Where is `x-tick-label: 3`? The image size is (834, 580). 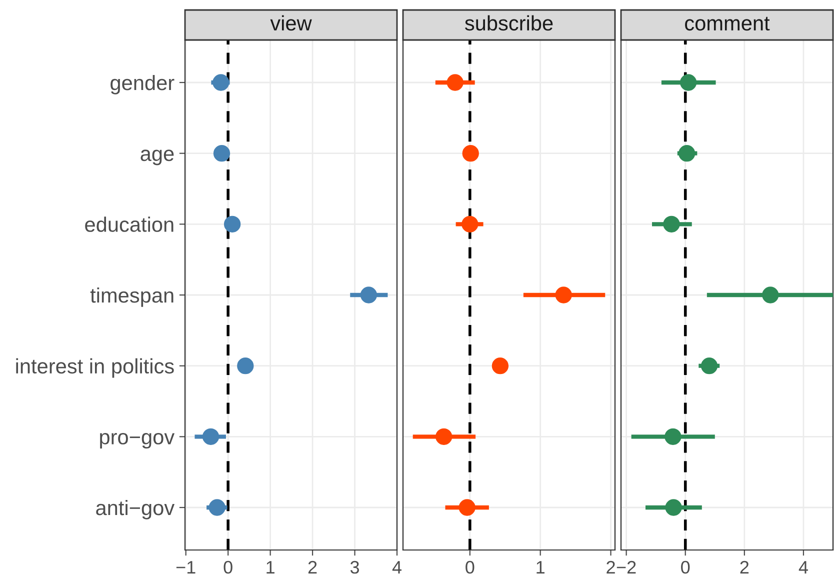
x-tick-label: 3 is located at coordinates (354, 567).